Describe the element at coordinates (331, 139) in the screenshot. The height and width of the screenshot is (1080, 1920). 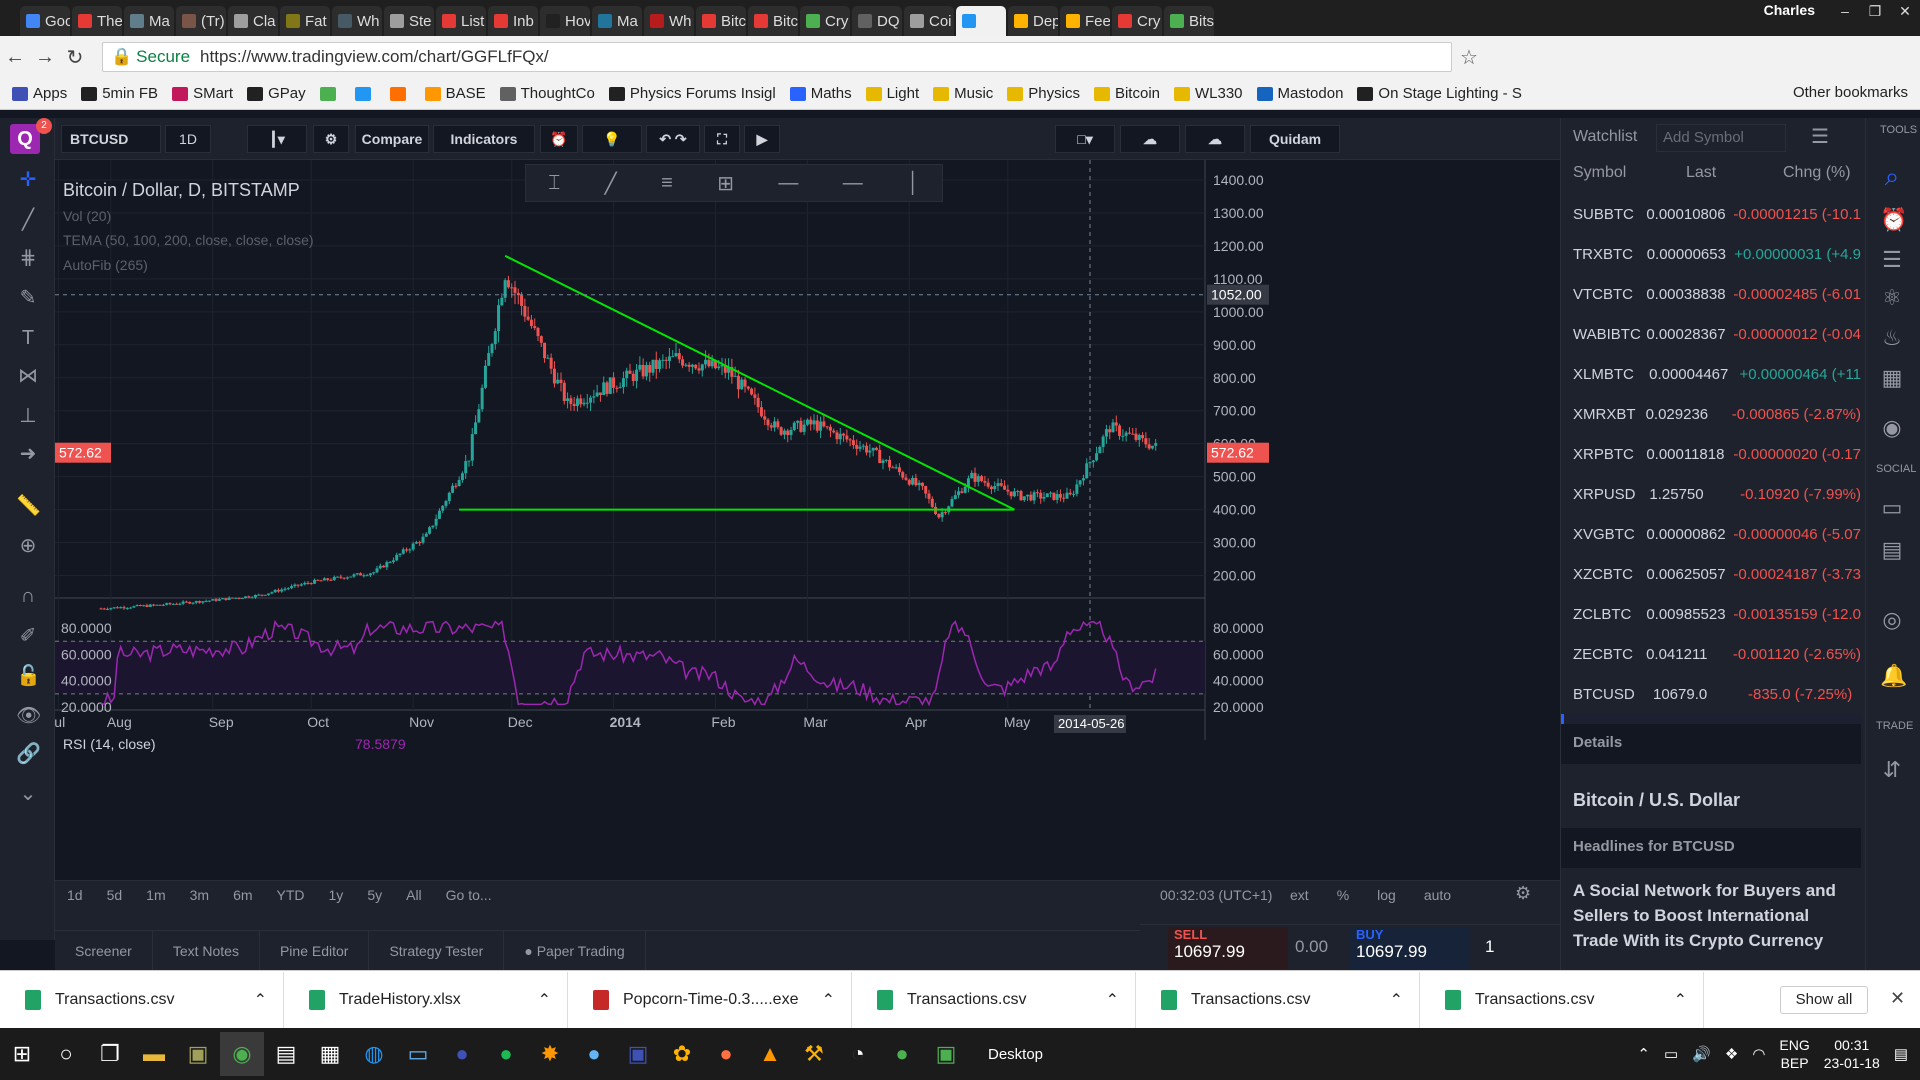
I see `settings-icon: ⚙` at that location.